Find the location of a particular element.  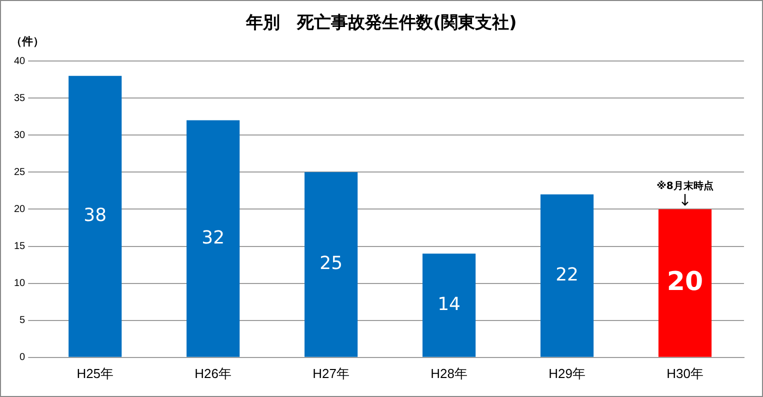

y-tick-label: 40 is located at coordinates (20, 61).